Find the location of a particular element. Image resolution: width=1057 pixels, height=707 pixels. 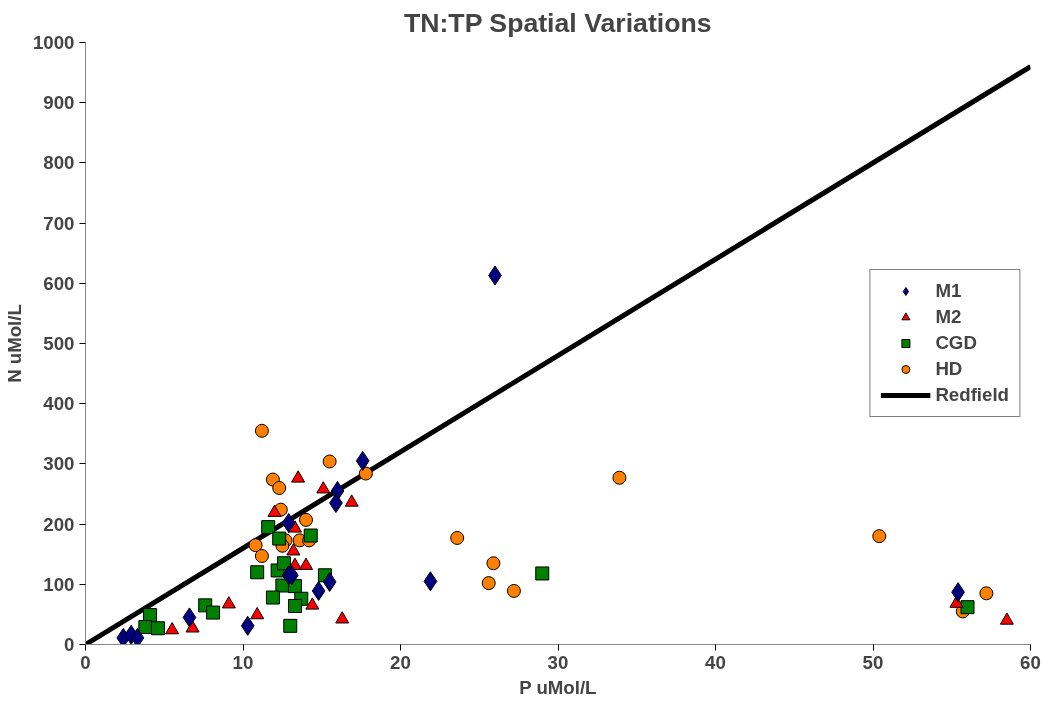

legend-label: HD is located at coordinates (949, 369).